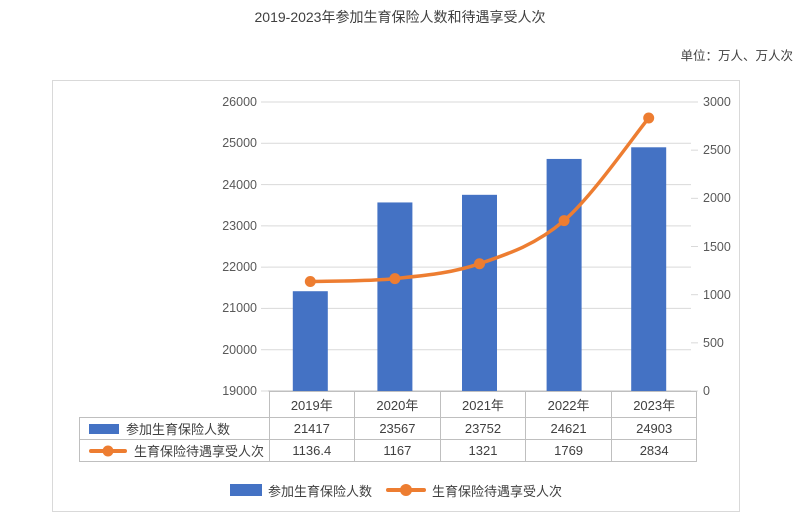 The image size is (800, 530). I want to click on table-row-label: 参加生育保险人数, so click(174, 428).